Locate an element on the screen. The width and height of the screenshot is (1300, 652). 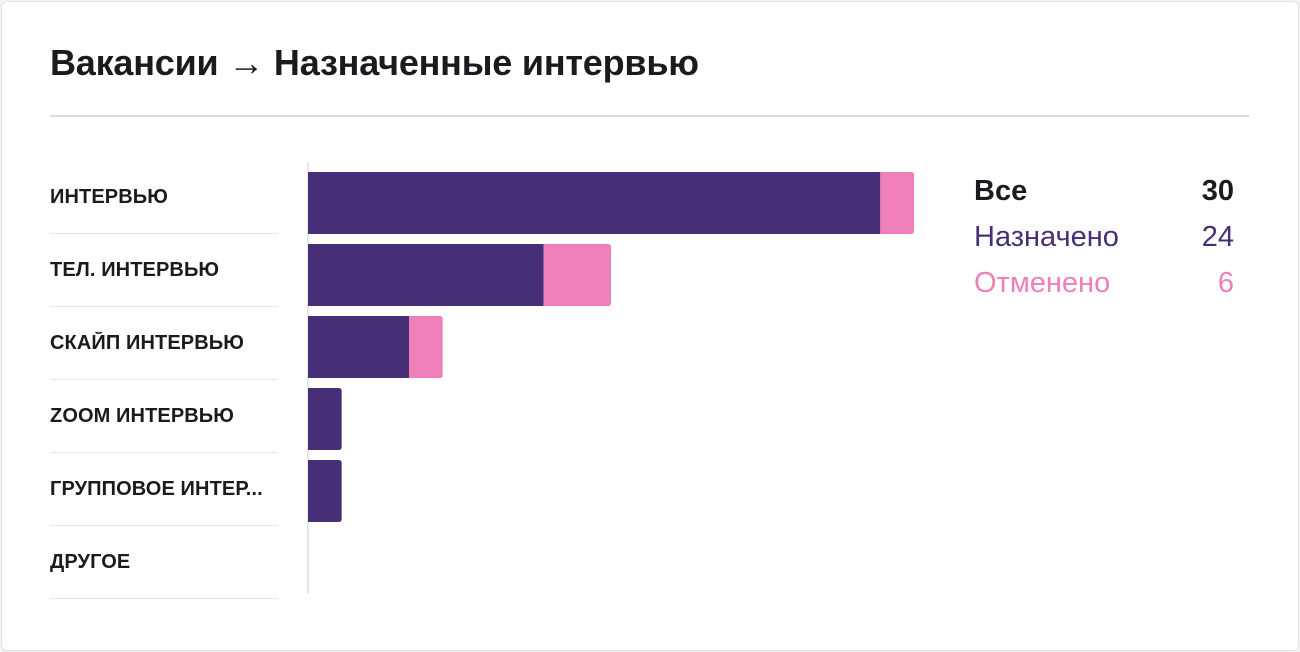
title-divider is located at coordinates (649, 116).